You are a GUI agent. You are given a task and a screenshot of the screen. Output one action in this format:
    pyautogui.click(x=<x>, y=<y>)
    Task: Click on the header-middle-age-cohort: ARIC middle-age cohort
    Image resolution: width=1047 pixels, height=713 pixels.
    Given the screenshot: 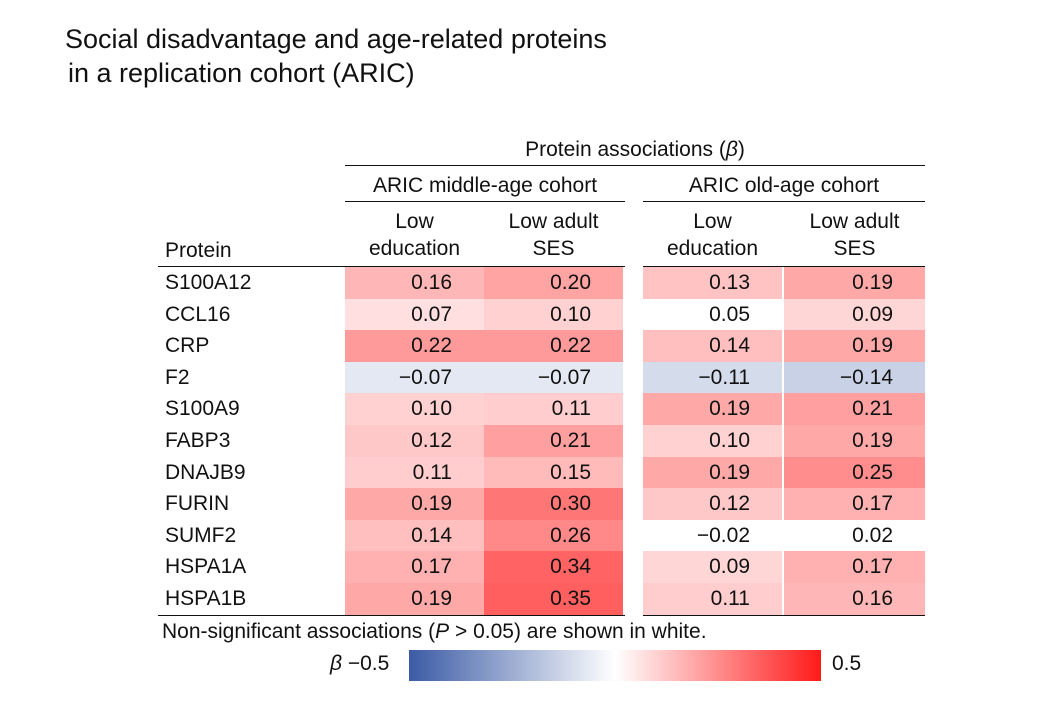 What is the action you would take?
    pyautogui.click(x=485, y=185)
    